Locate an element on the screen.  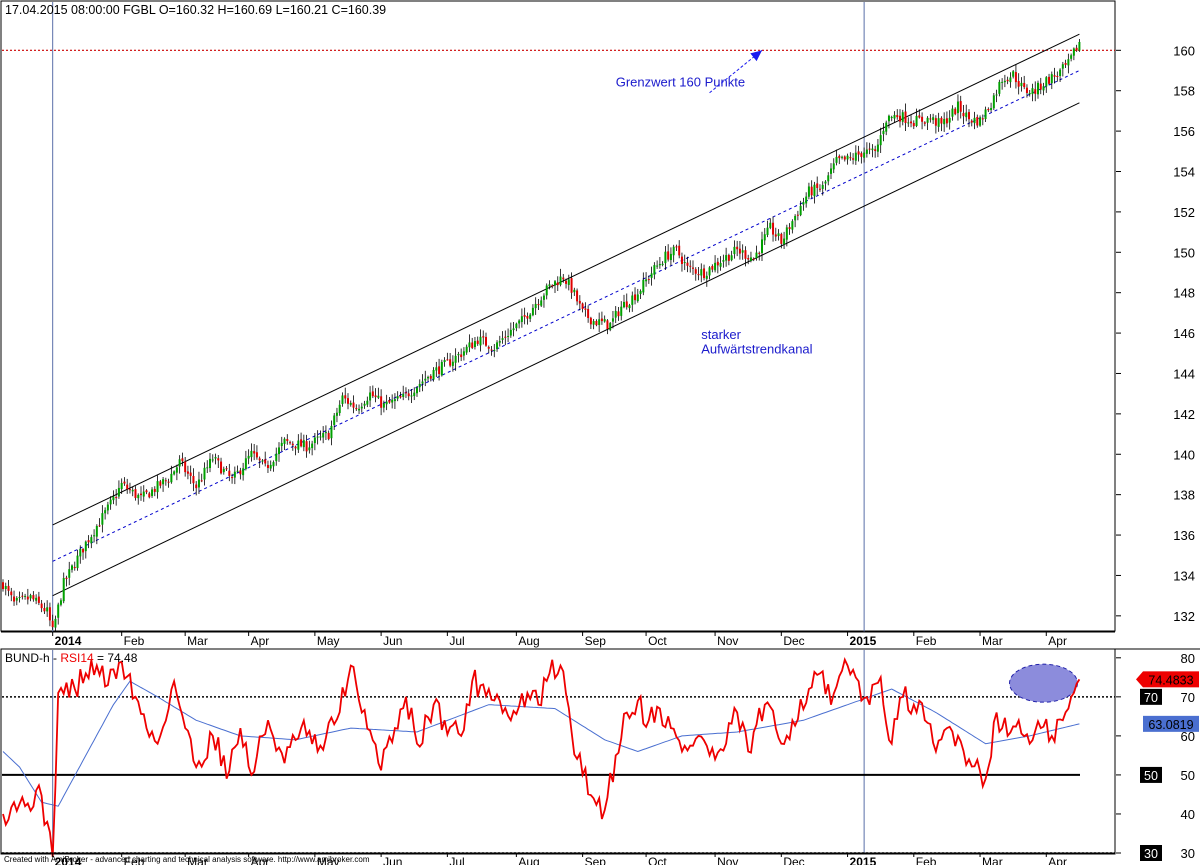
value-label-box-ma is located at coordinates (1171, 723).